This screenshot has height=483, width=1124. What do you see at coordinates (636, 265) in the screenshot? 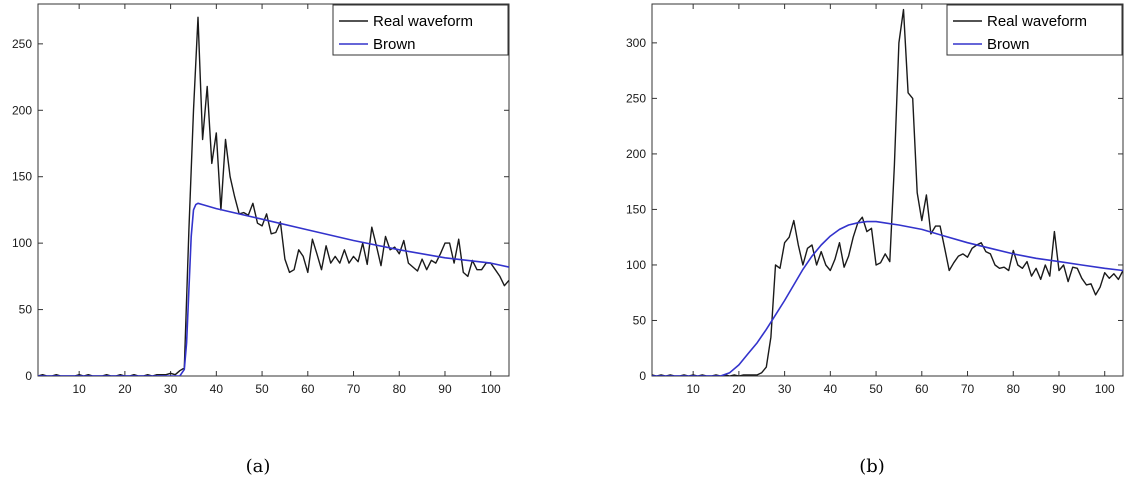
I see `panel-b-y-tick-label: 100` at bounding box center [636, 265].